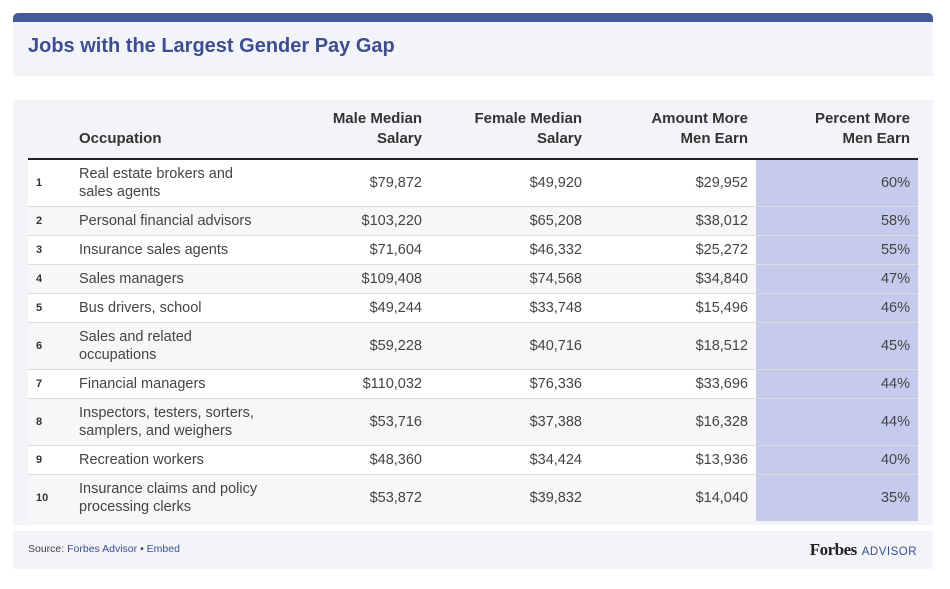 This screenshot has height=589, width=950. I want to click on row-female-salary: $34,424, so click(510, 460).